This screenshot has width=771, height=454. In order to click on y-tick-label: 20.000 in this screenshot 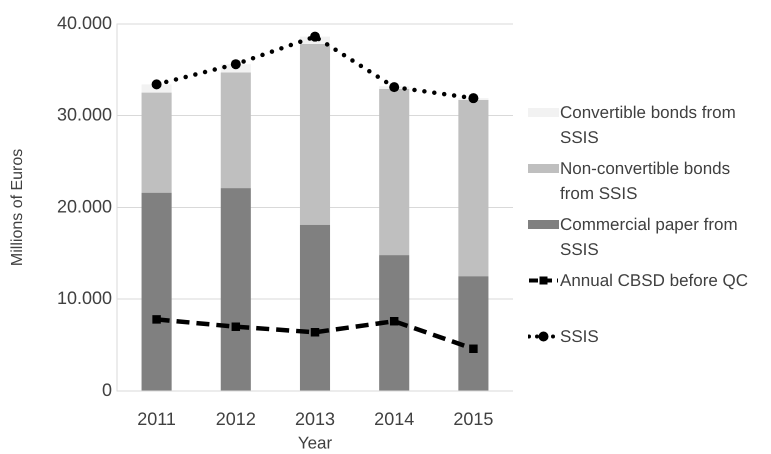, I will do `click(84, 206)`.